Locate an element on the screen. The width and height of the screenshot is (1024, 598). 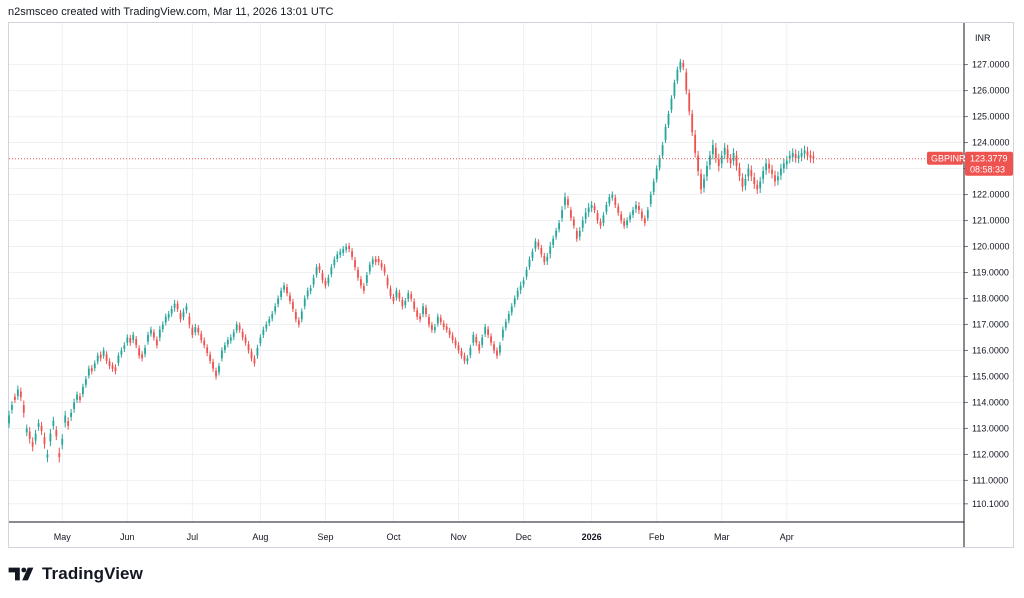
x-tick-label: Jun is located at coordinates (127, 537).